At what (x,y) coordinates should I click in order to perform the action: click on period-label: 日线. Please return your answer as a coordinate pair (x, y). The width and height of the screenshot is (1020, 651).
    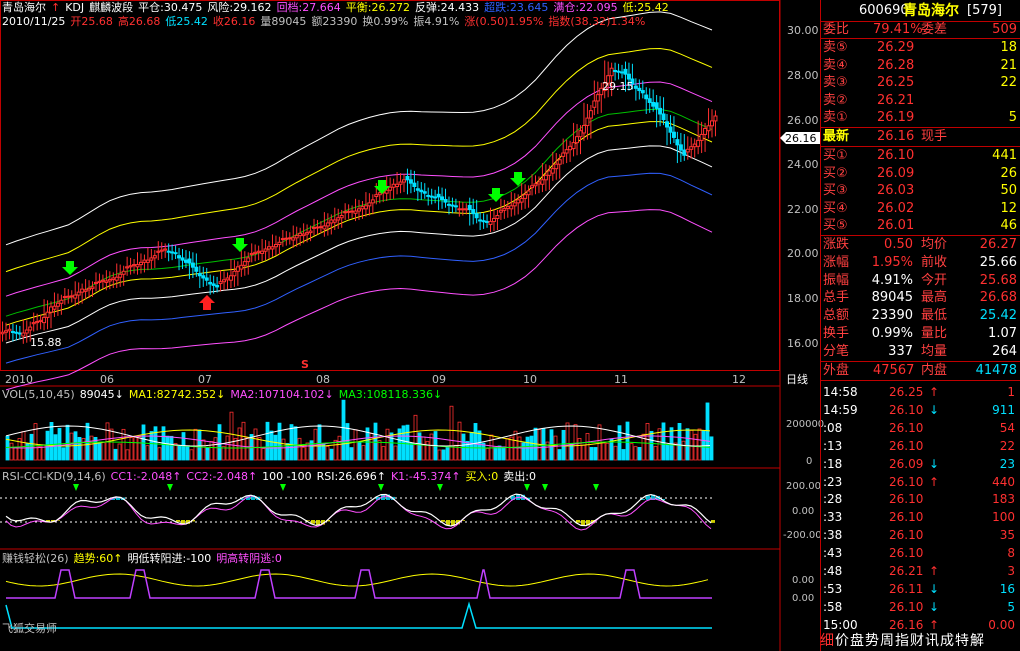
    Looking at the image, I should click on (797, 379).